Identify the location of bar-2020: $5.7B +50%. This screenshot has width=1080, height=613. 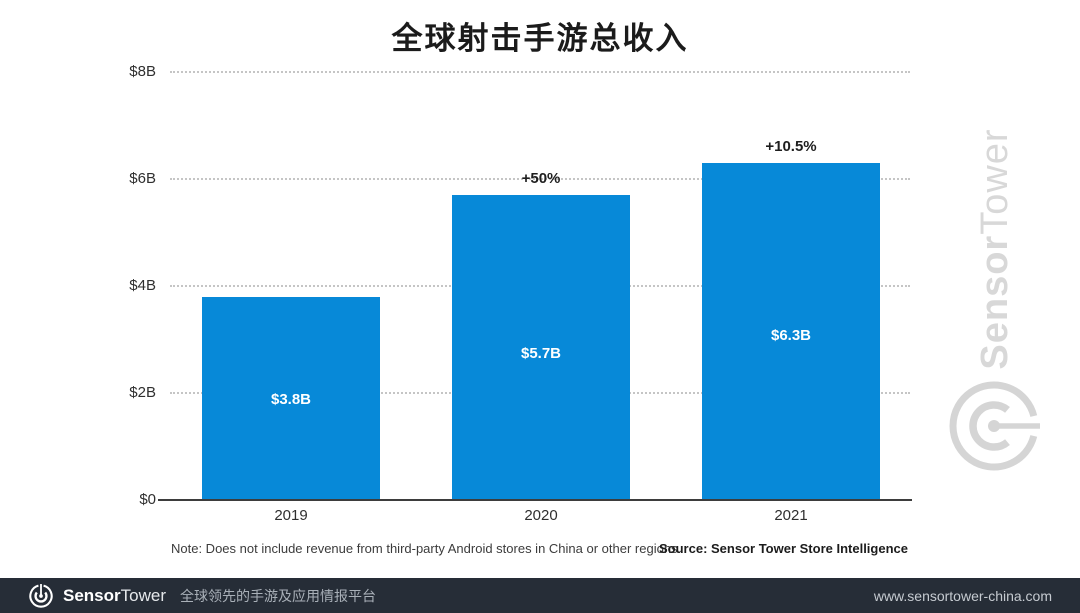
(541, 335).